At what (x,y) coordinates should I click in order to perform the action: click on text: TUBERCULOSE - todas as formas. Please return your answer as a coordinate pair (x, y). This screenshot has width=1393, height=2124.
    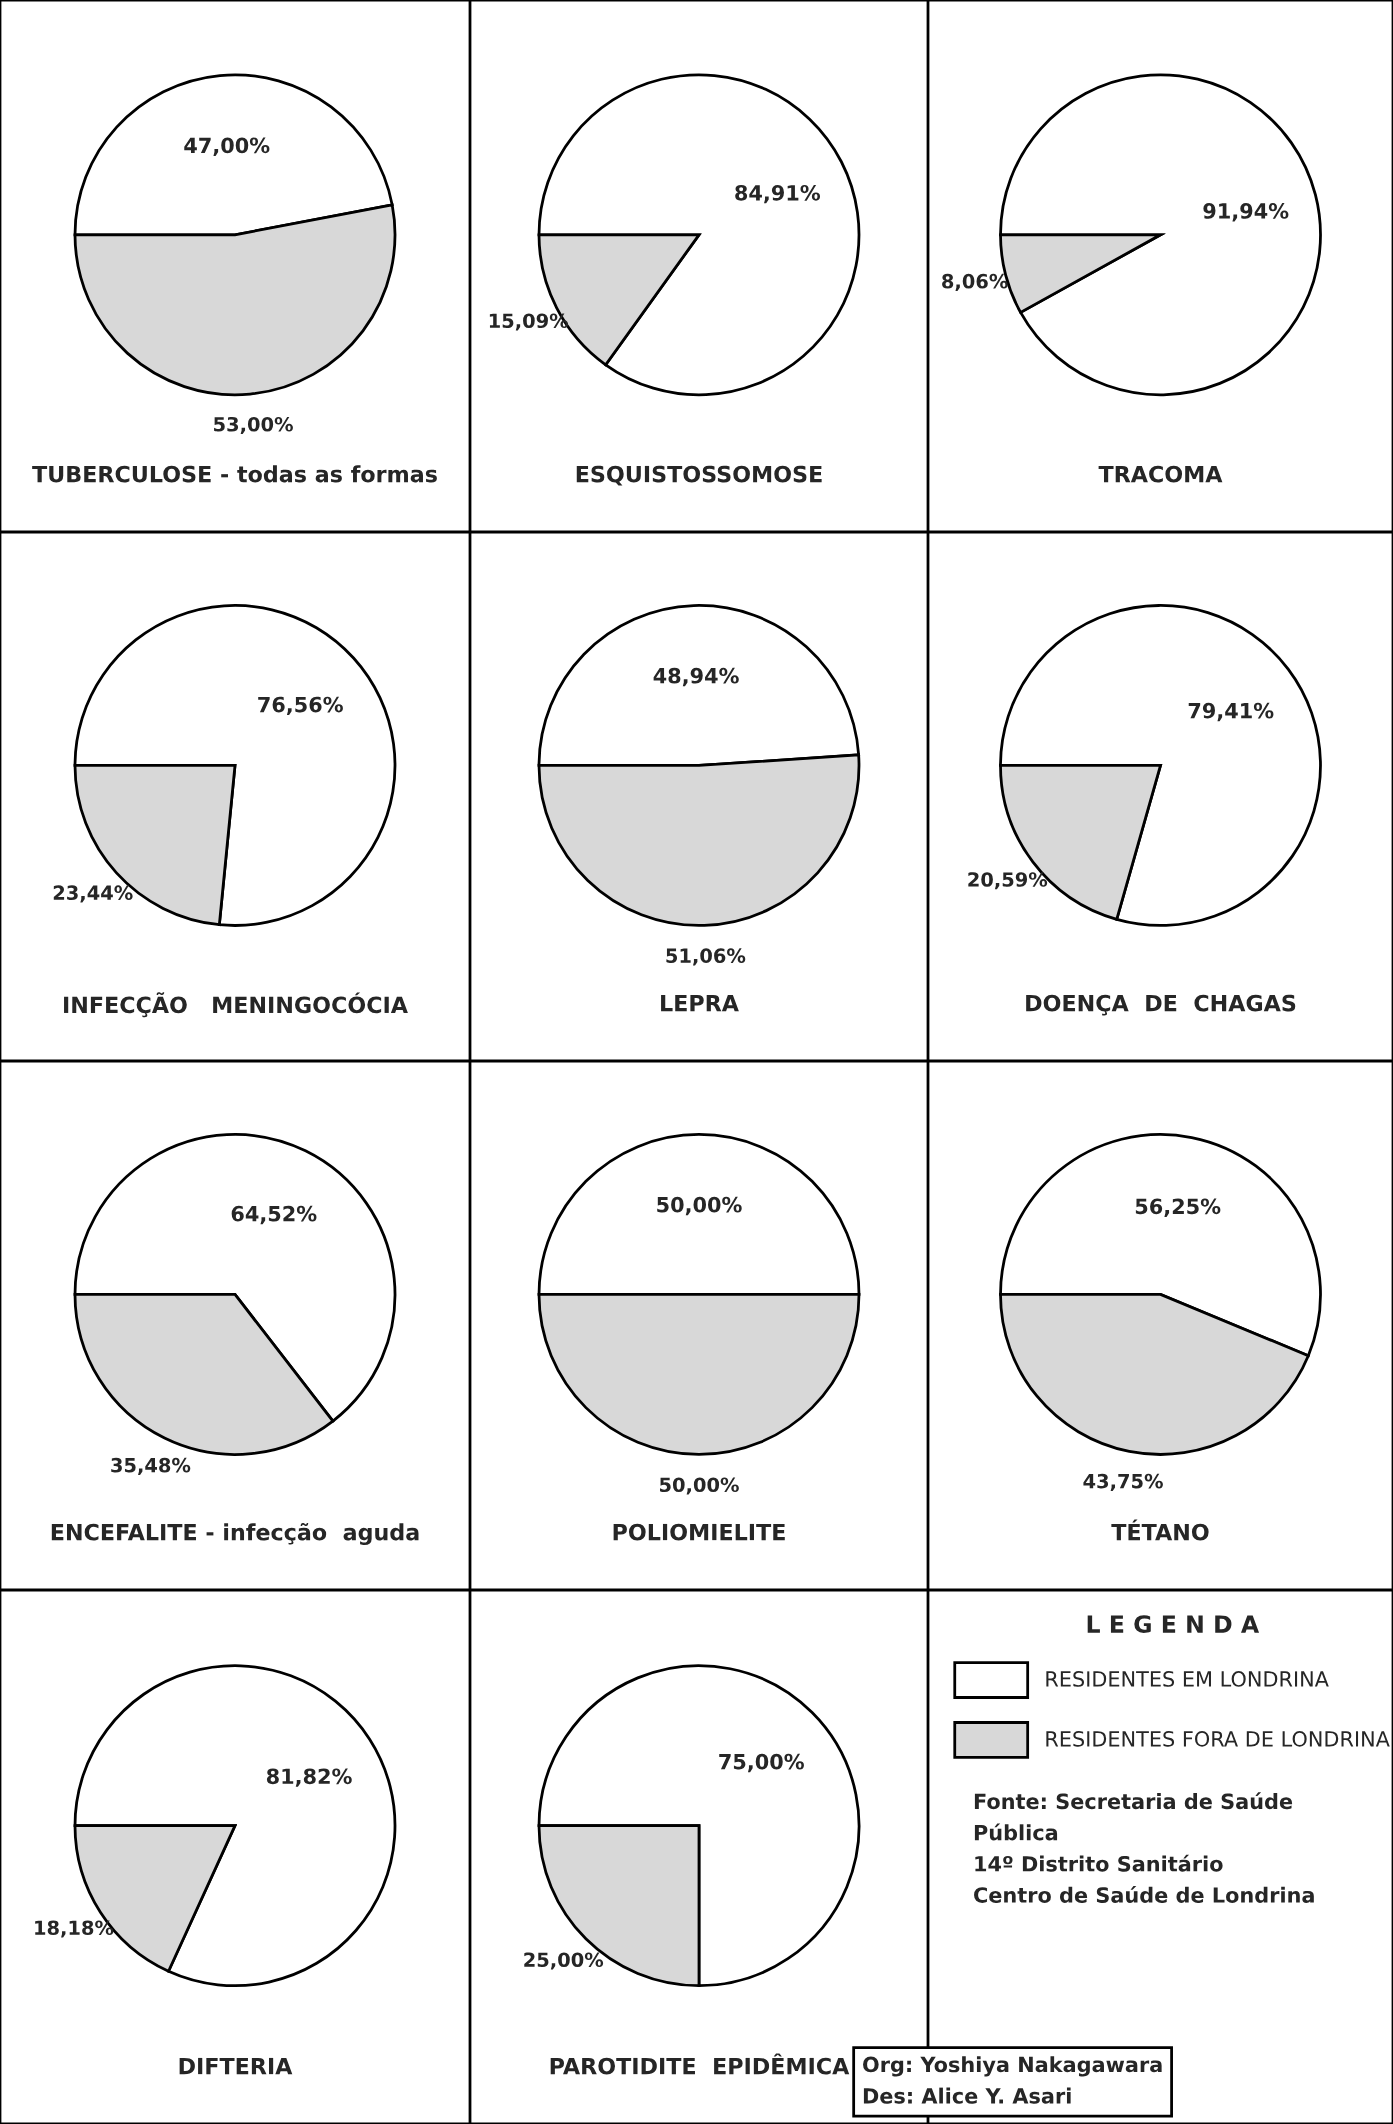
    Looking at the image, I should click on (234, 474).